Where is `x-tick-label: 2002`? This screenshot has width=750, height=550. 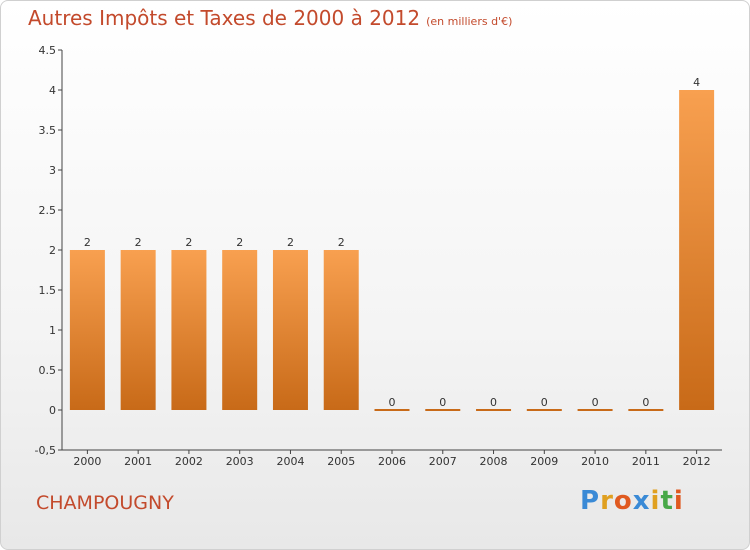 x-tick-label: 2002 is located at coordinates (189, 461).